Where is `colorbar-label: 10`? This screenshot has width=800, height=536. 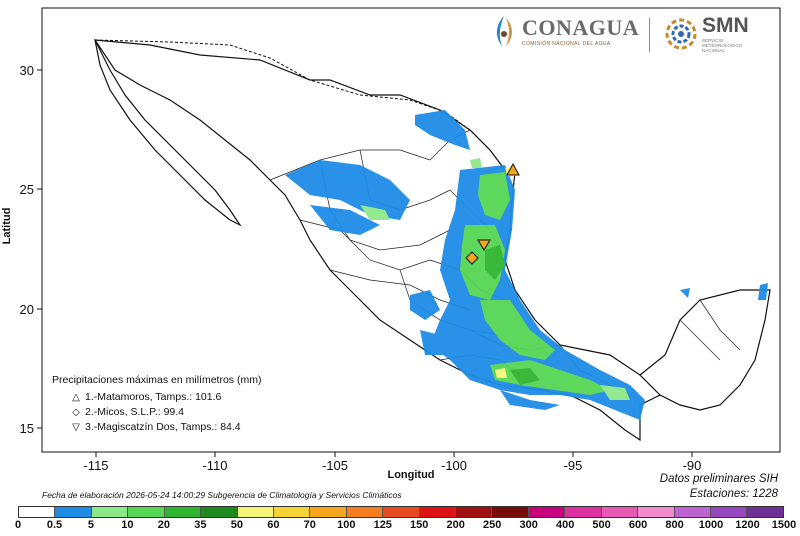 colorbar-label: 10 is located at coordinates (127, 525).